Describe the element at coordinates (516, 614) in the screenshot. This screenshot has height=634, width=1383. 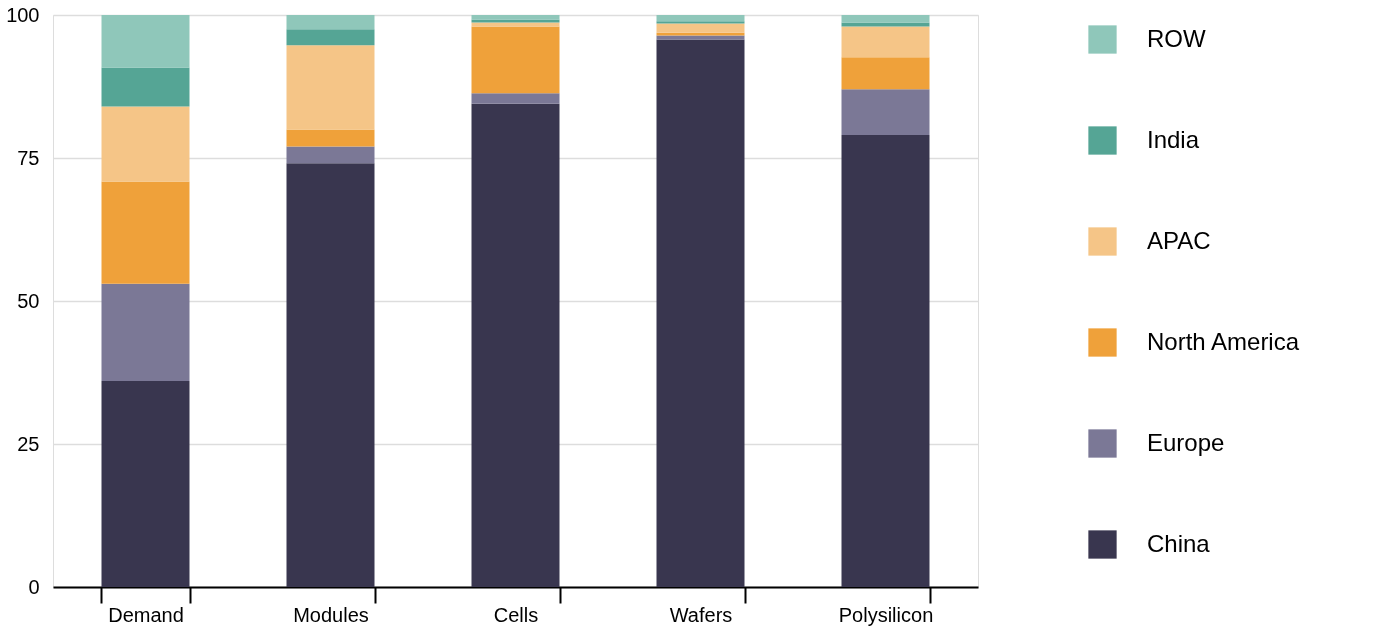
I see `x-tick-label: Cells` at that location.